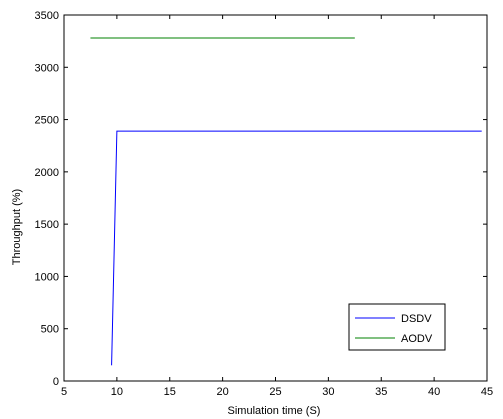 This screenshot has width=503, height=419. Describe the element at coordinates (416, 319) in the screenshot. I see `legend-label-dsdv: DSDV` at that location.